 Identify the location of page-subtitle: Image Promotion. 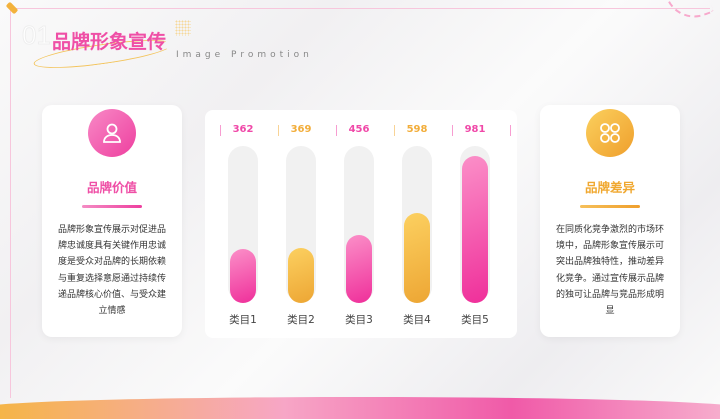
(244, 55).